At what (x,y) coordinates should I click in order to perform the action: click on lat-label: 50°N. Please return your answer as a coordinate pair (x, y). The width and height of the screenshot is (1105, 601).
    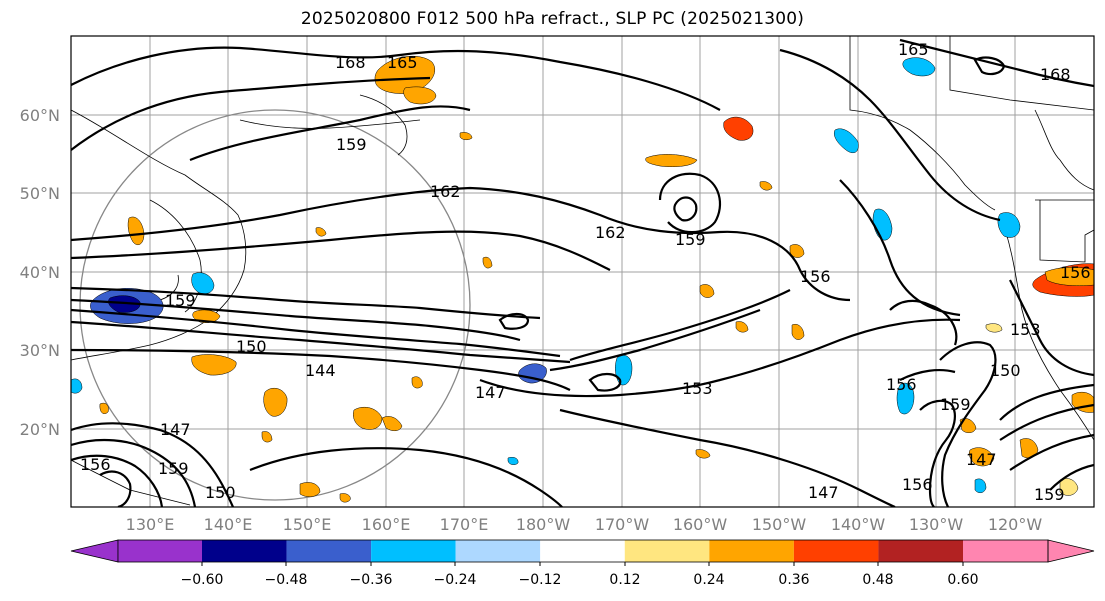
    Looking at the image, I should click on (40, 193).